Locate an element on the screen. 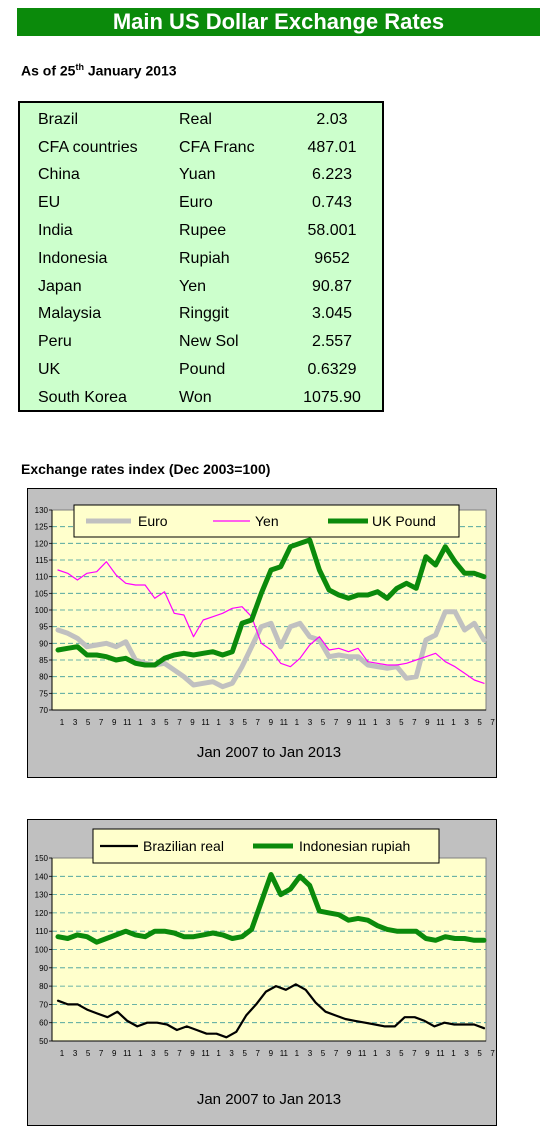  currency-cell: Euro is located at coordinates (196, 203).